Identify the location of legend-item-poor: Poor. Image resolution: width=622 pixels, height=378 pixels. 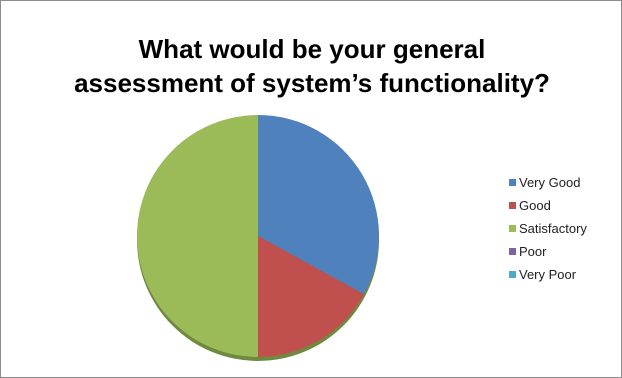
(548, 251).